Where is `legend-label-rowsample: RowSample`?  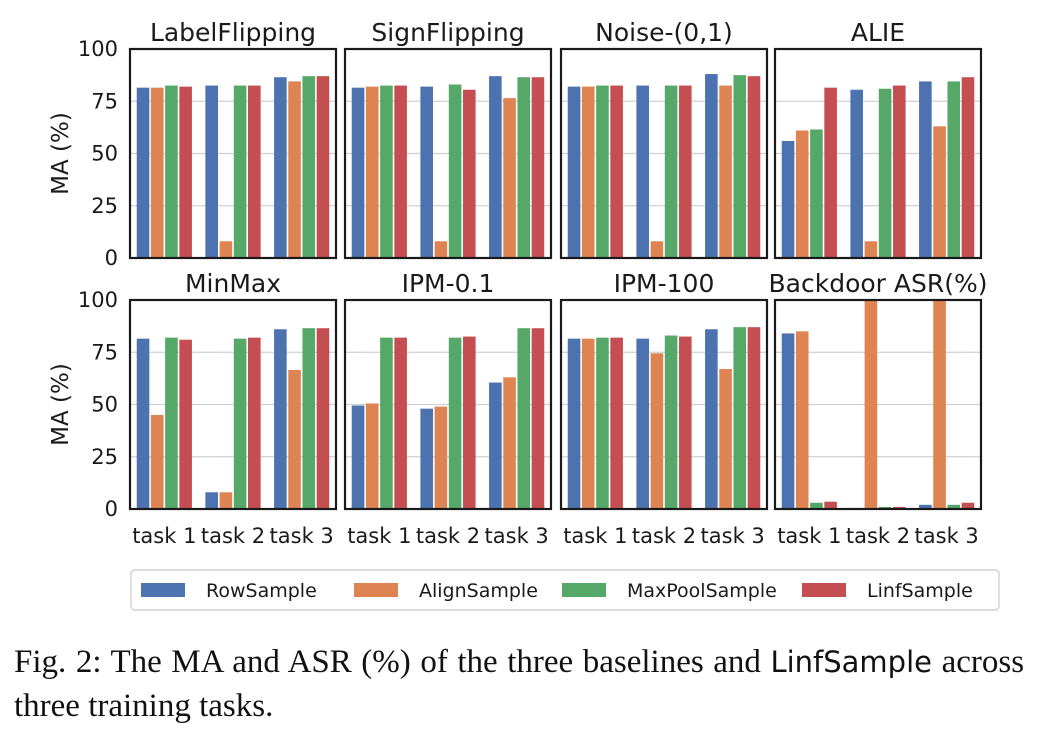
legend-label-rowsample: RowSample is located at coordinates (261, 591).